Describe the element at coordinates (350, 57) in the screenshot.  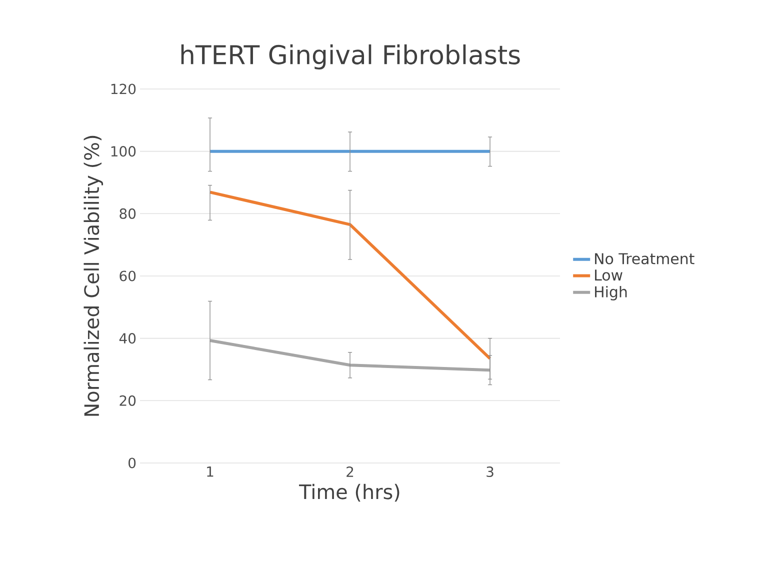
I see `chart-title: hTERT Gingival Fibroblasts` at that location.